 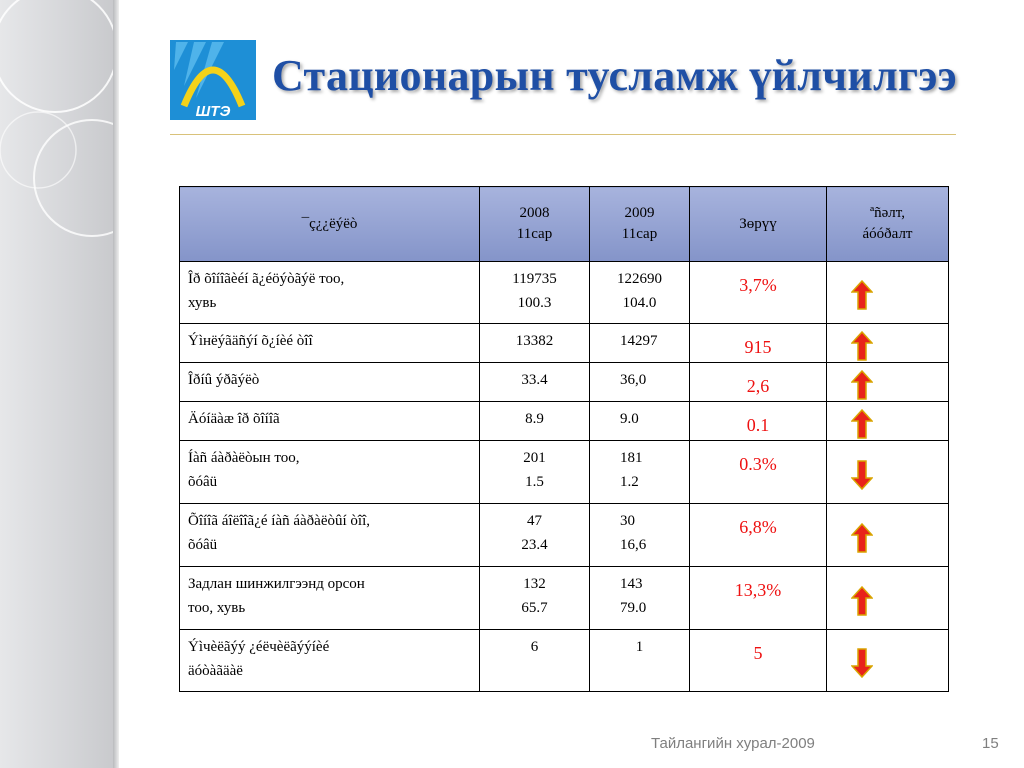 What do you see at coordinates (758, 285) in the screenshot?
I see `change-text: 3,7%` at bounding box center [758, 285].